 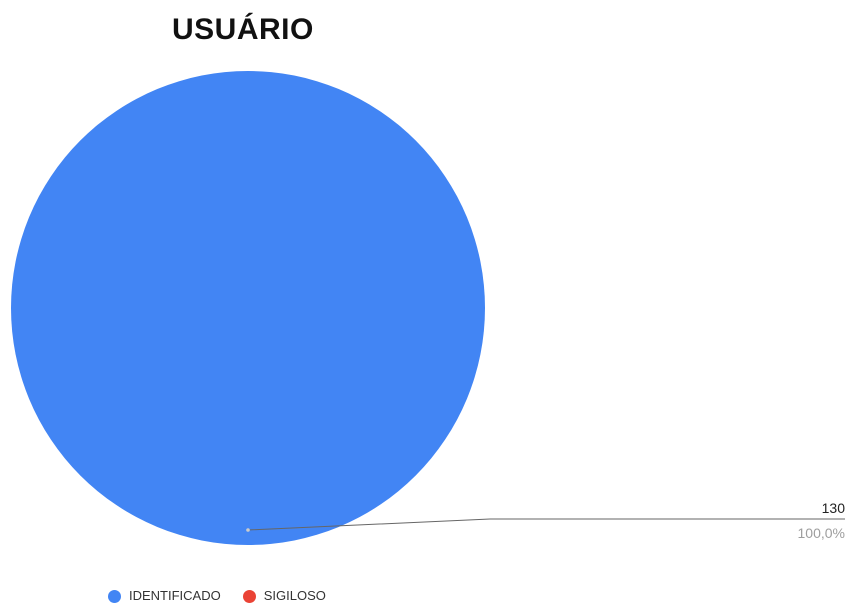 What do you see at coordinates (114, 596) in the screenshot?
I see `legend-swatch-identificado` at bounding box center [114, 596].